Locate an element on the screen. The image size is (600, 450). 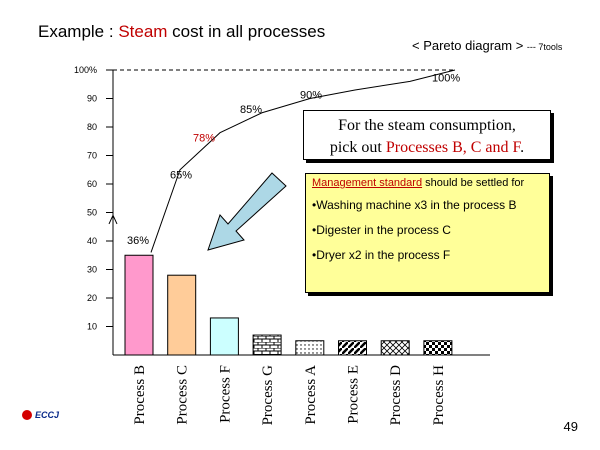
cumulative-label: 36% is located at coordinates (138, 241).